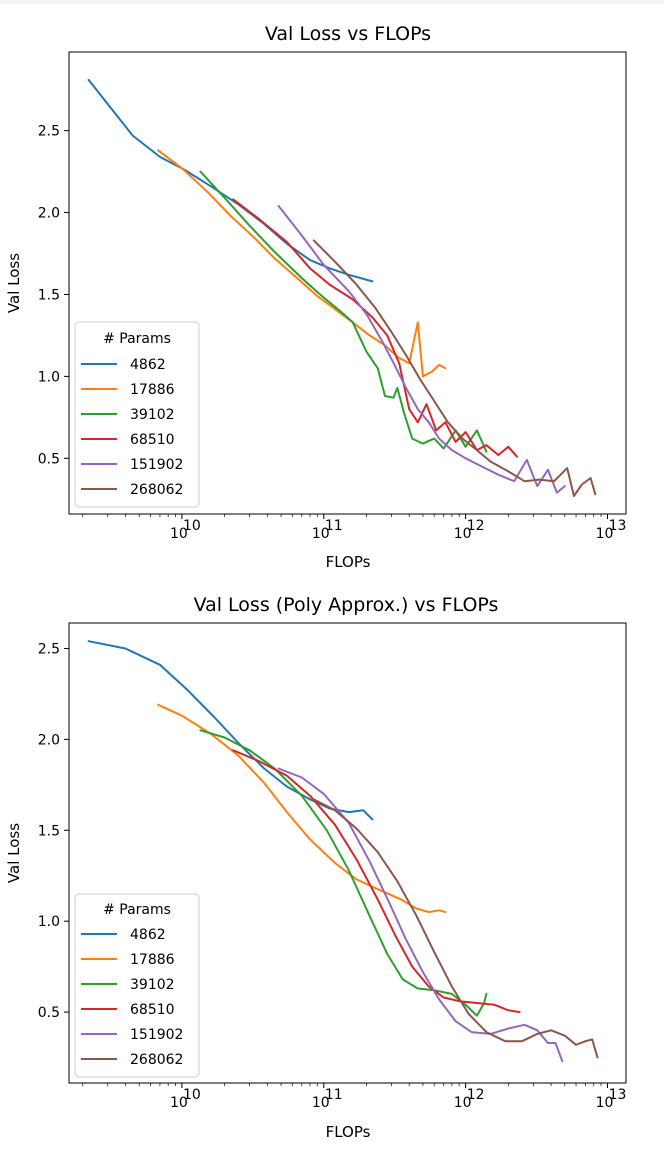 The image size is (664, 1162). Describe the element at coordinates (346, 605) in the screenshot. I see `chart-title: Val Loss (Poly Approx.) vs FLOPs` at that location.